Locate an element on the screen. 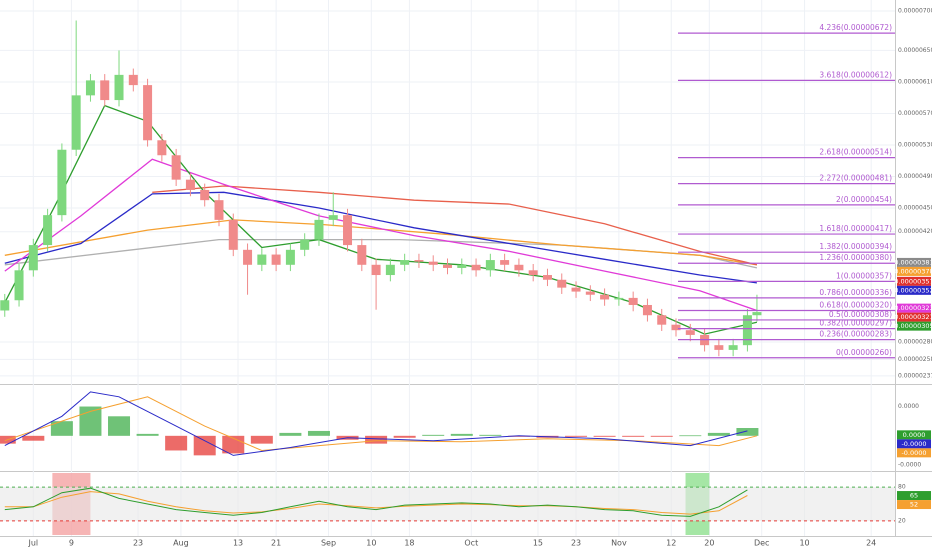 Image resolution: width=932 pixels, height=550 pixels. fib-label: 2.272(0.00000481) is located at coordinates (855, 178).